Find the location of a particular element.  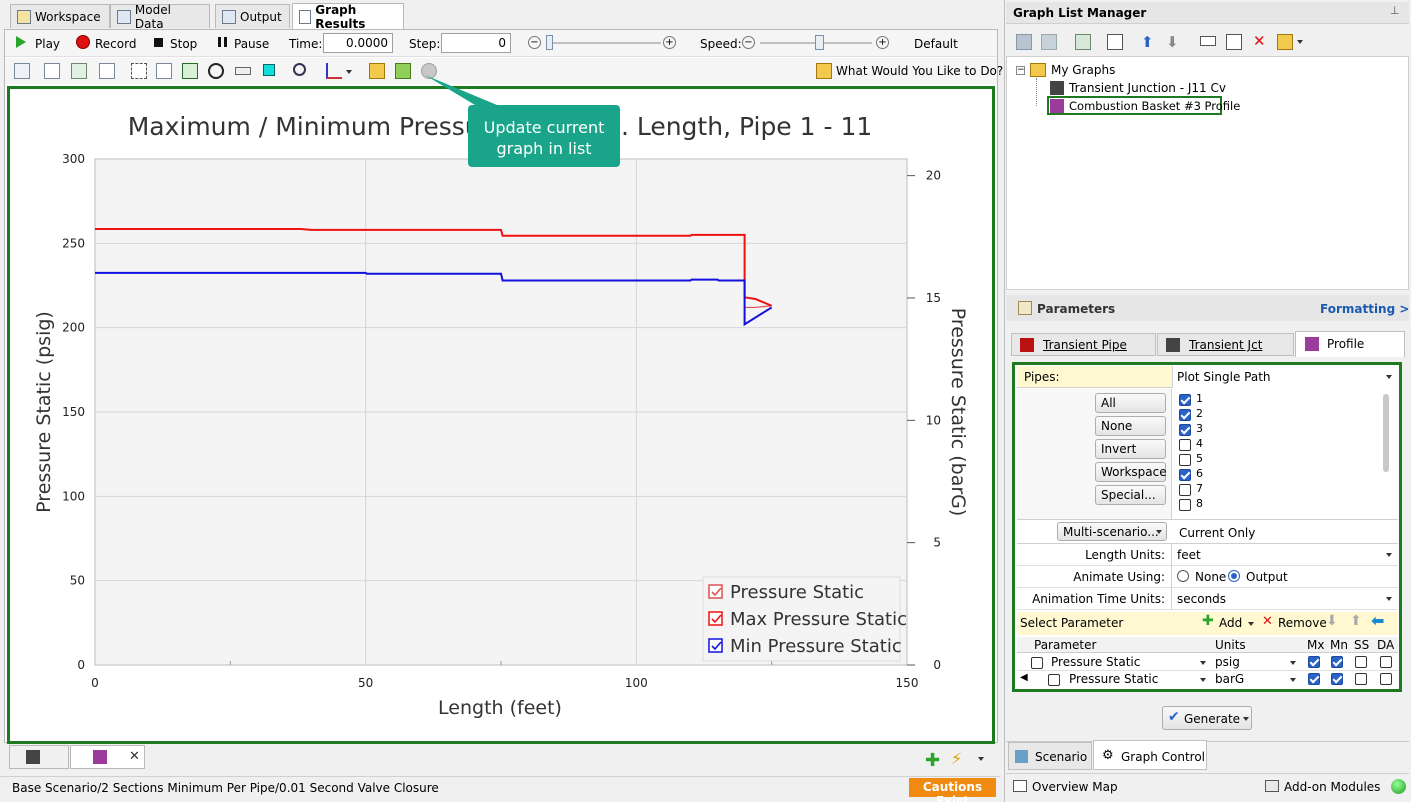

move-up-folder-icon is located at coordinates (1024, 42).